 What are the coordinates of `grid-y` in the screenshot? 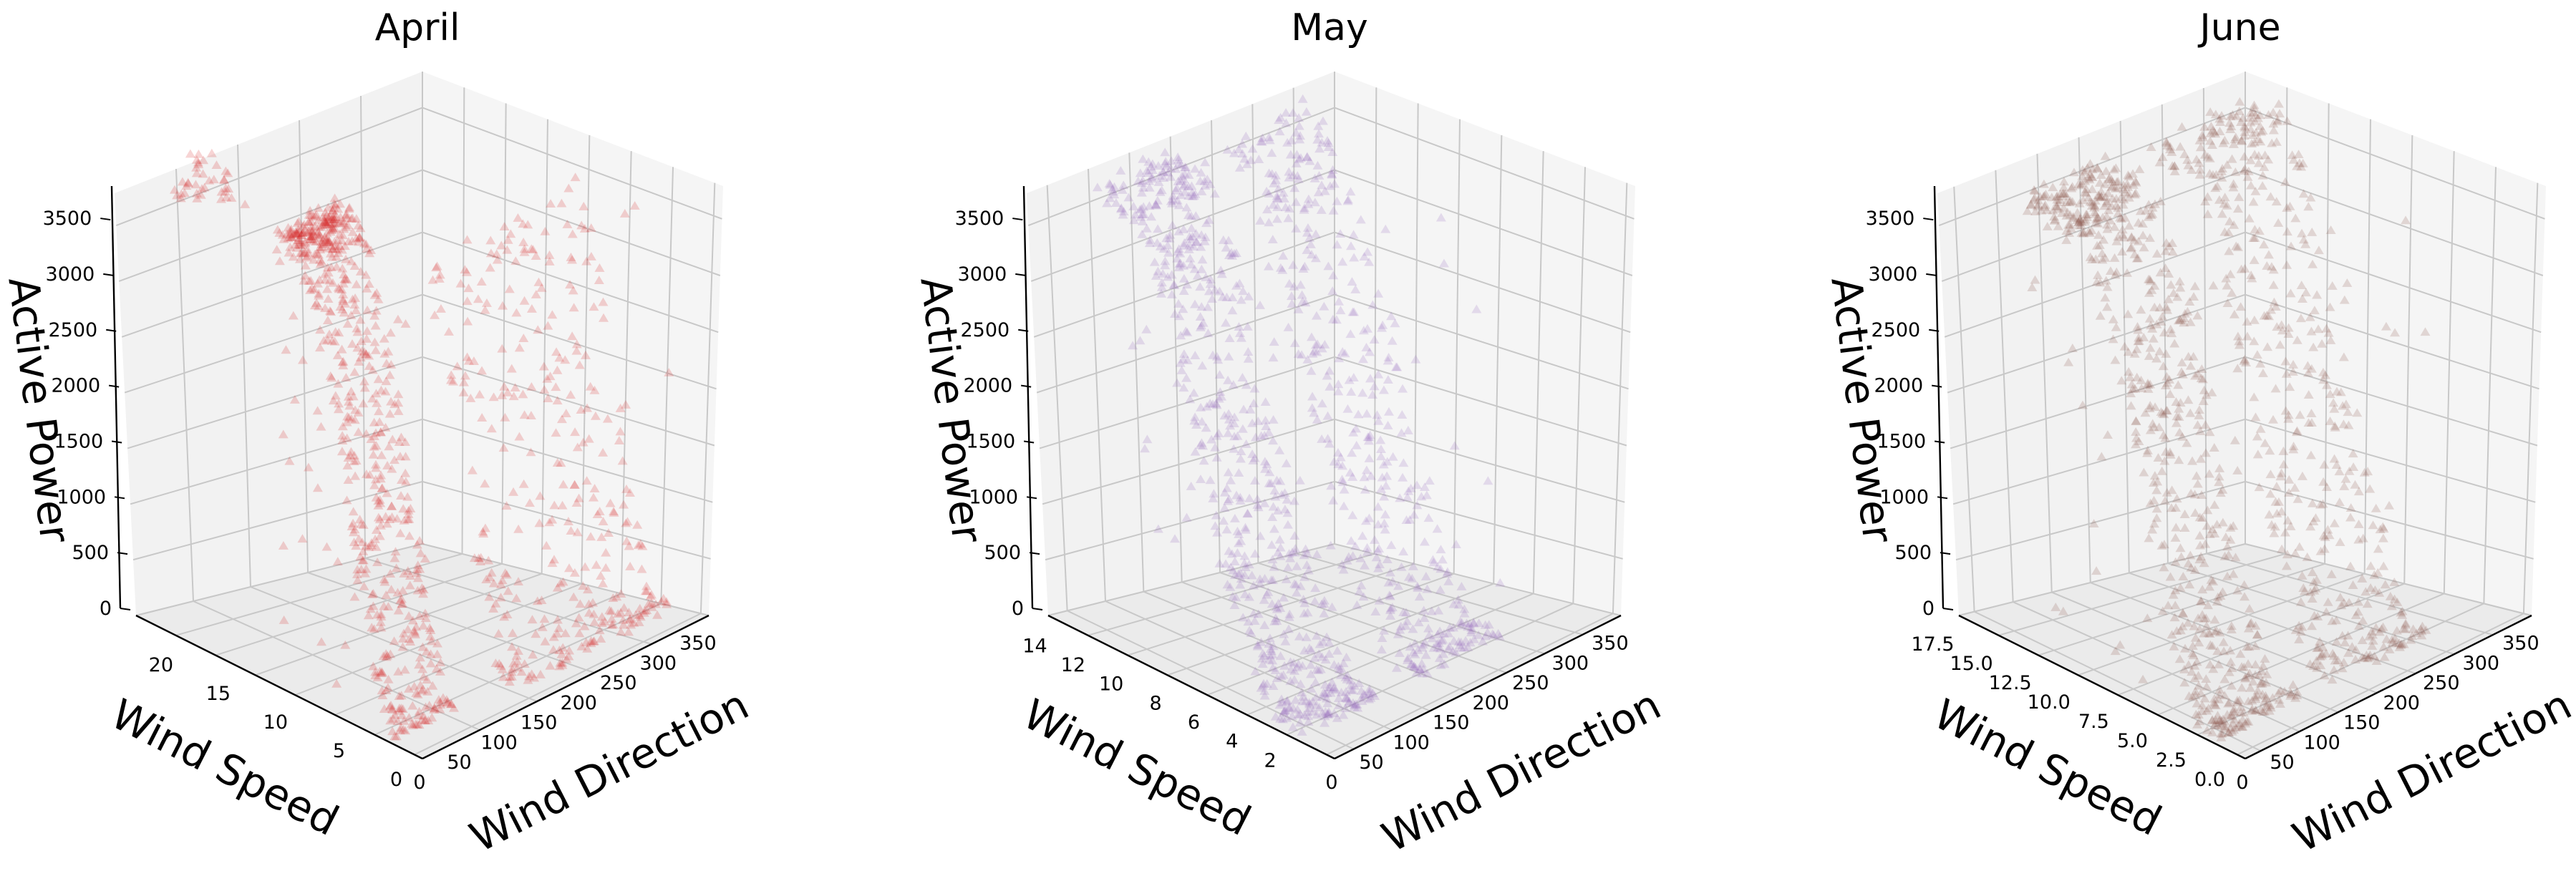 It's located at (2327, 333).